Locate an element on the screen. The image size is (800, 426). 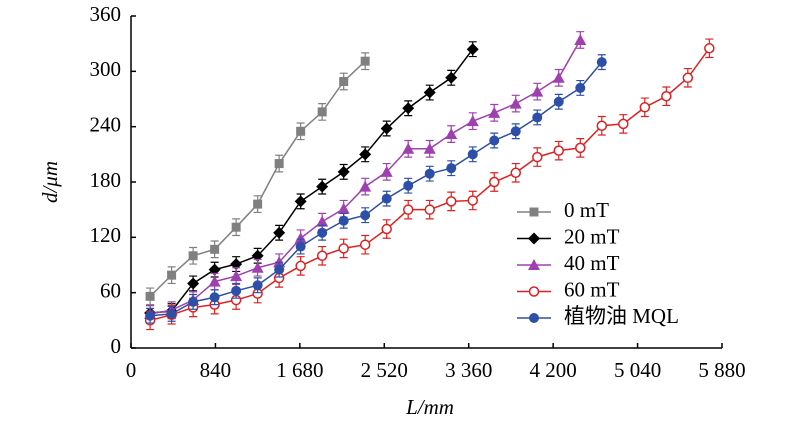
legend-label: 40 mT is located at coordinates (592, 263).